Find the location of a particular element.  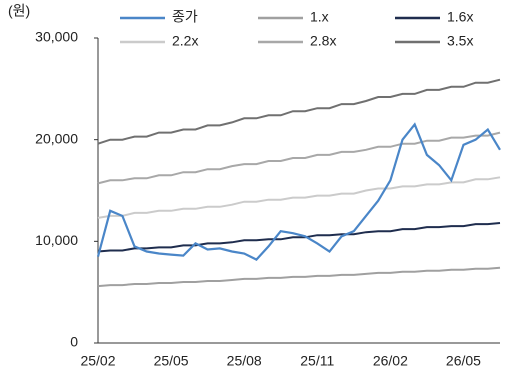

x-tick-label: 25/11 is located at coordinates (317, 361).